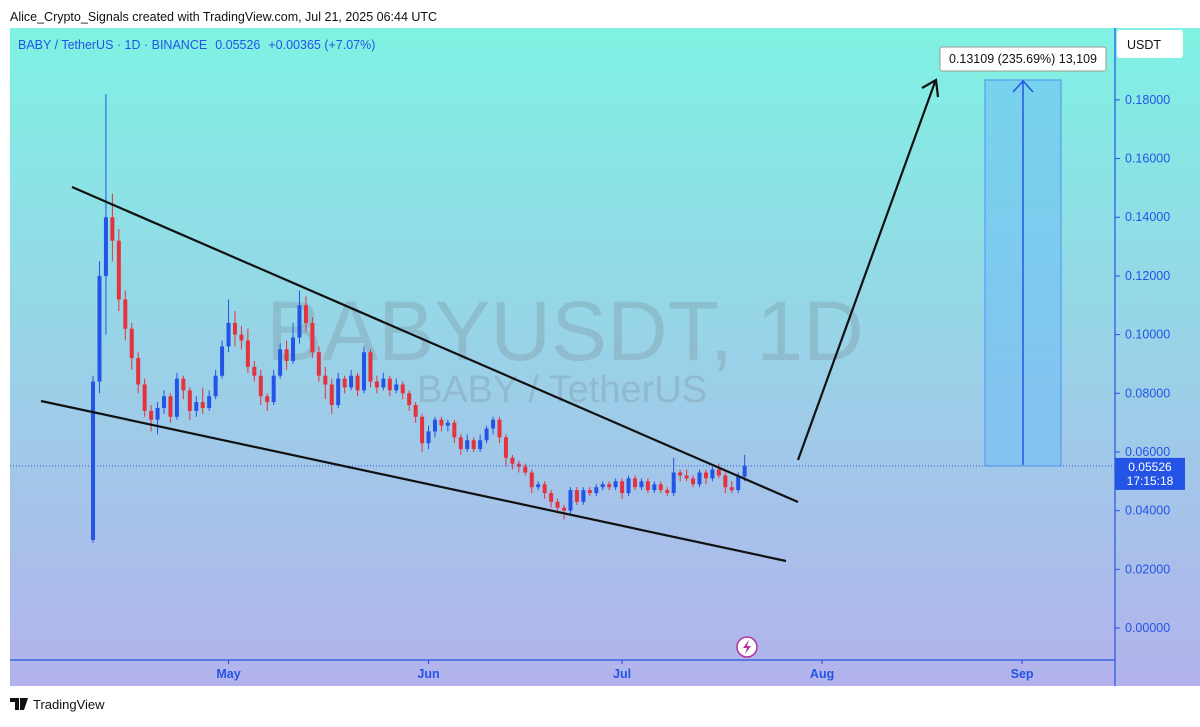 Image resolution: width=1200 pixels, height=727 pixels. I want to click on projection-arrow, so click(866, 271).